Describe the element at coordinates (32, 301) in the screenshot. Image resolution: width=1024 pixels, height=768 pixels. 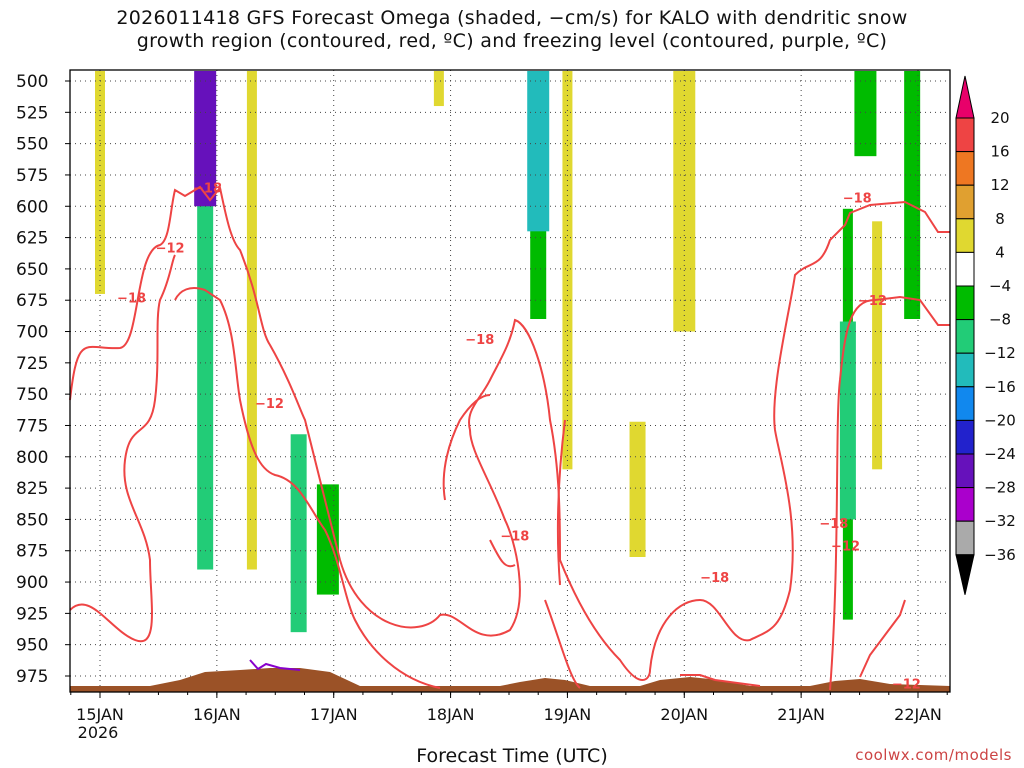
I see `y-tick-label-675: 675` at that location.